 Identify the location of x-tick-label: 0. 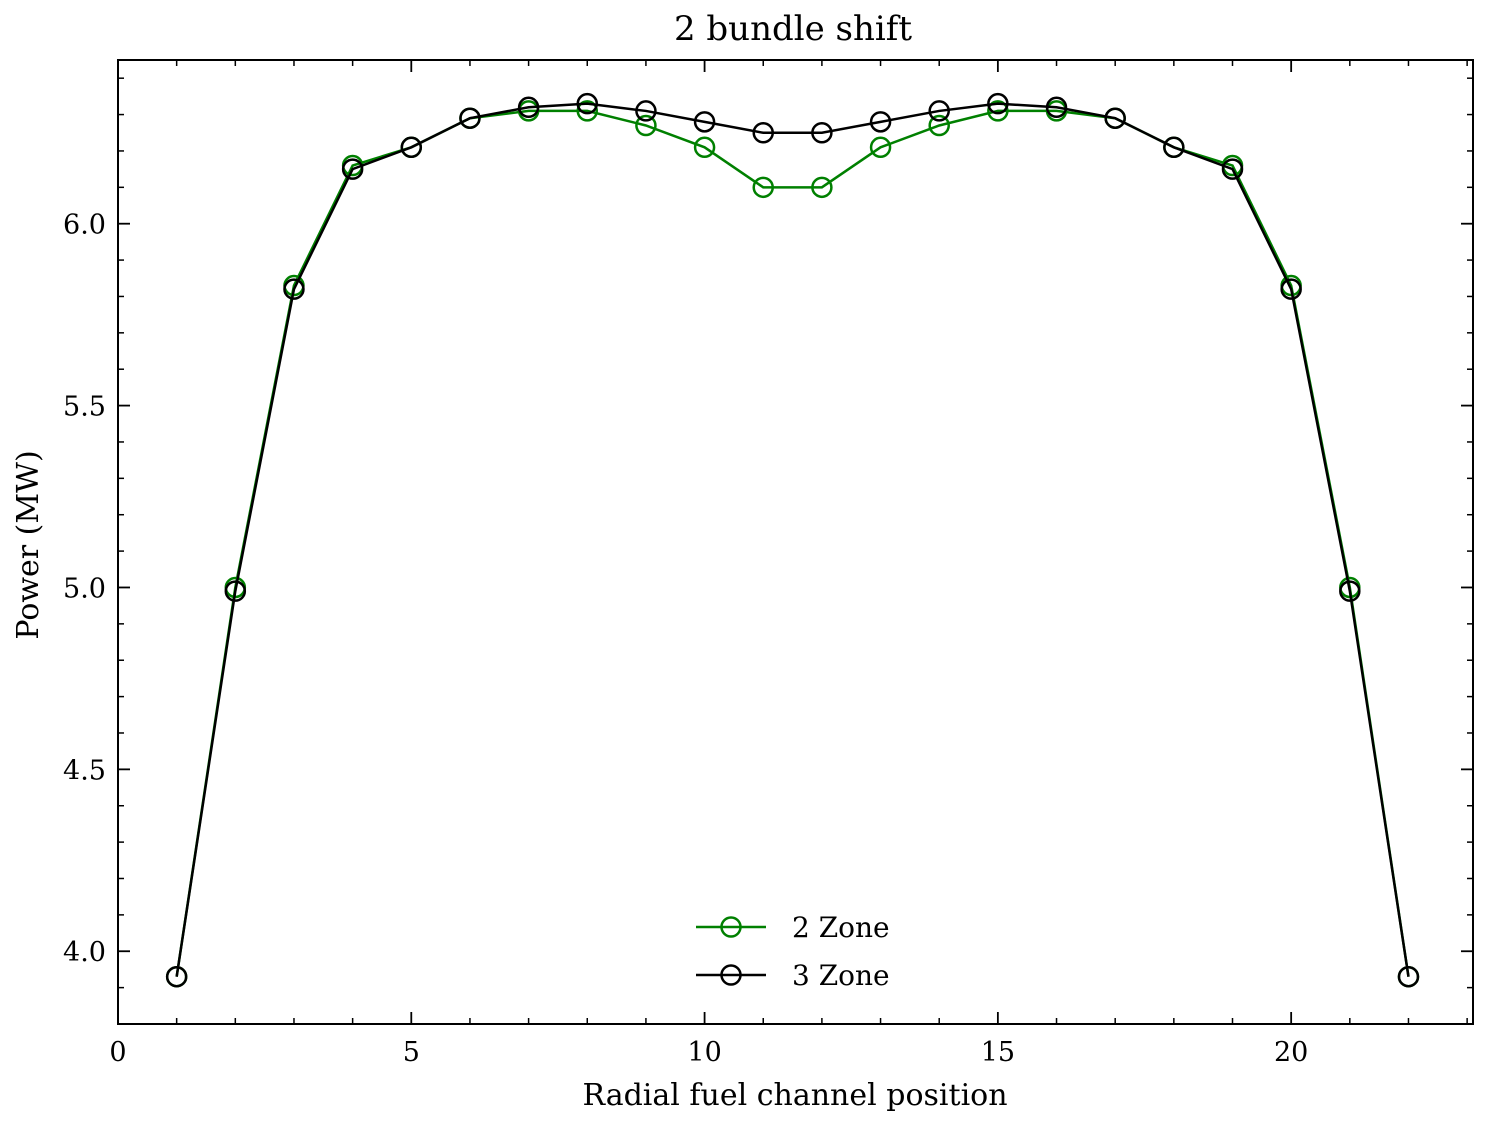
(117, 1052).